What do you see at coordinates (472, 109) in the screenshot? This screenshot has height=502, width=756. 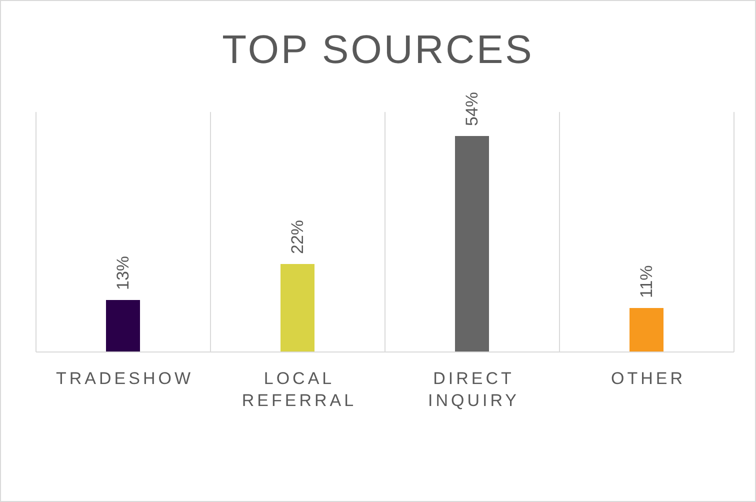 I see `data-label: 54%` at bounding box center [472, 109].